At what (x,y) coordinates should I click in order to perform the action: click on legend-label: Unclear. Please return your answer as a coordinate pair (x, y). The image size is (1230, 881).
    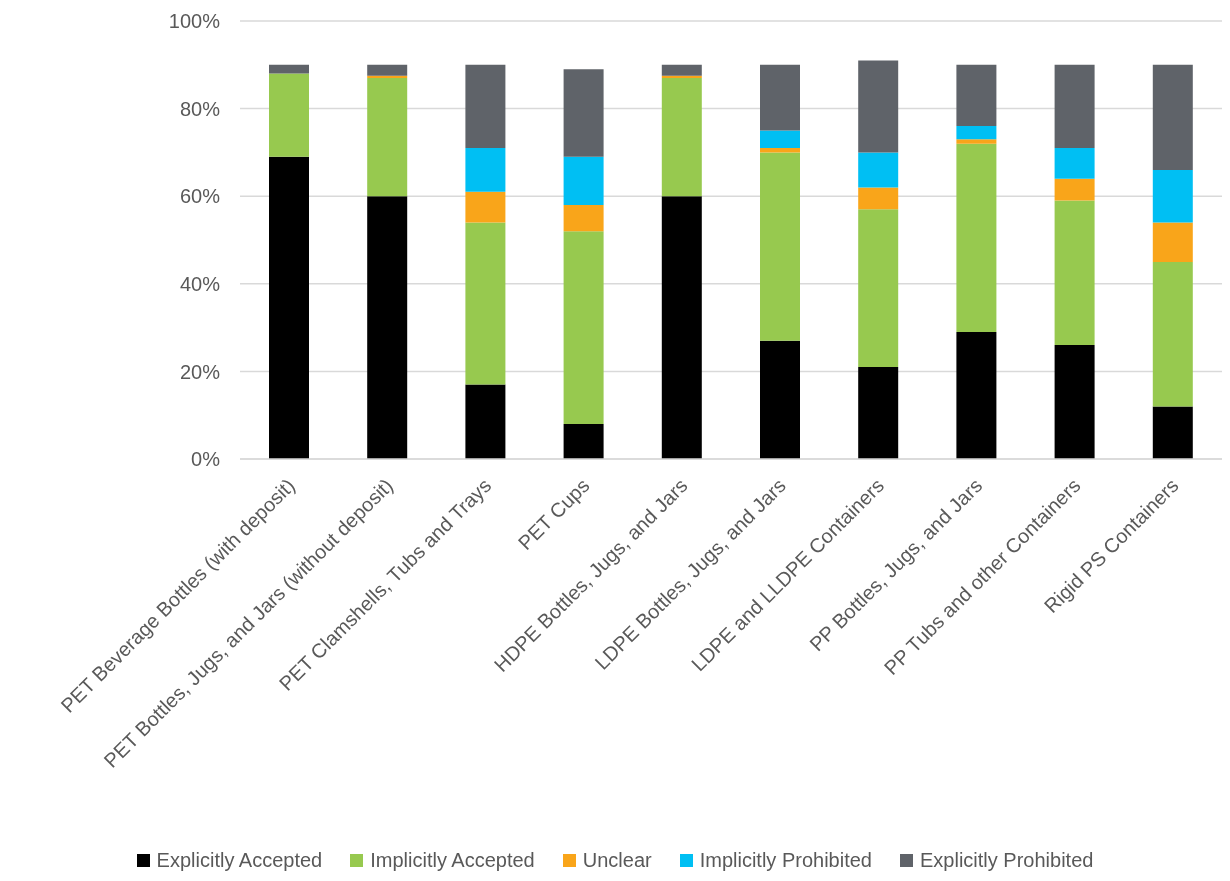
    Looking at the image, I should click on (616, 860).